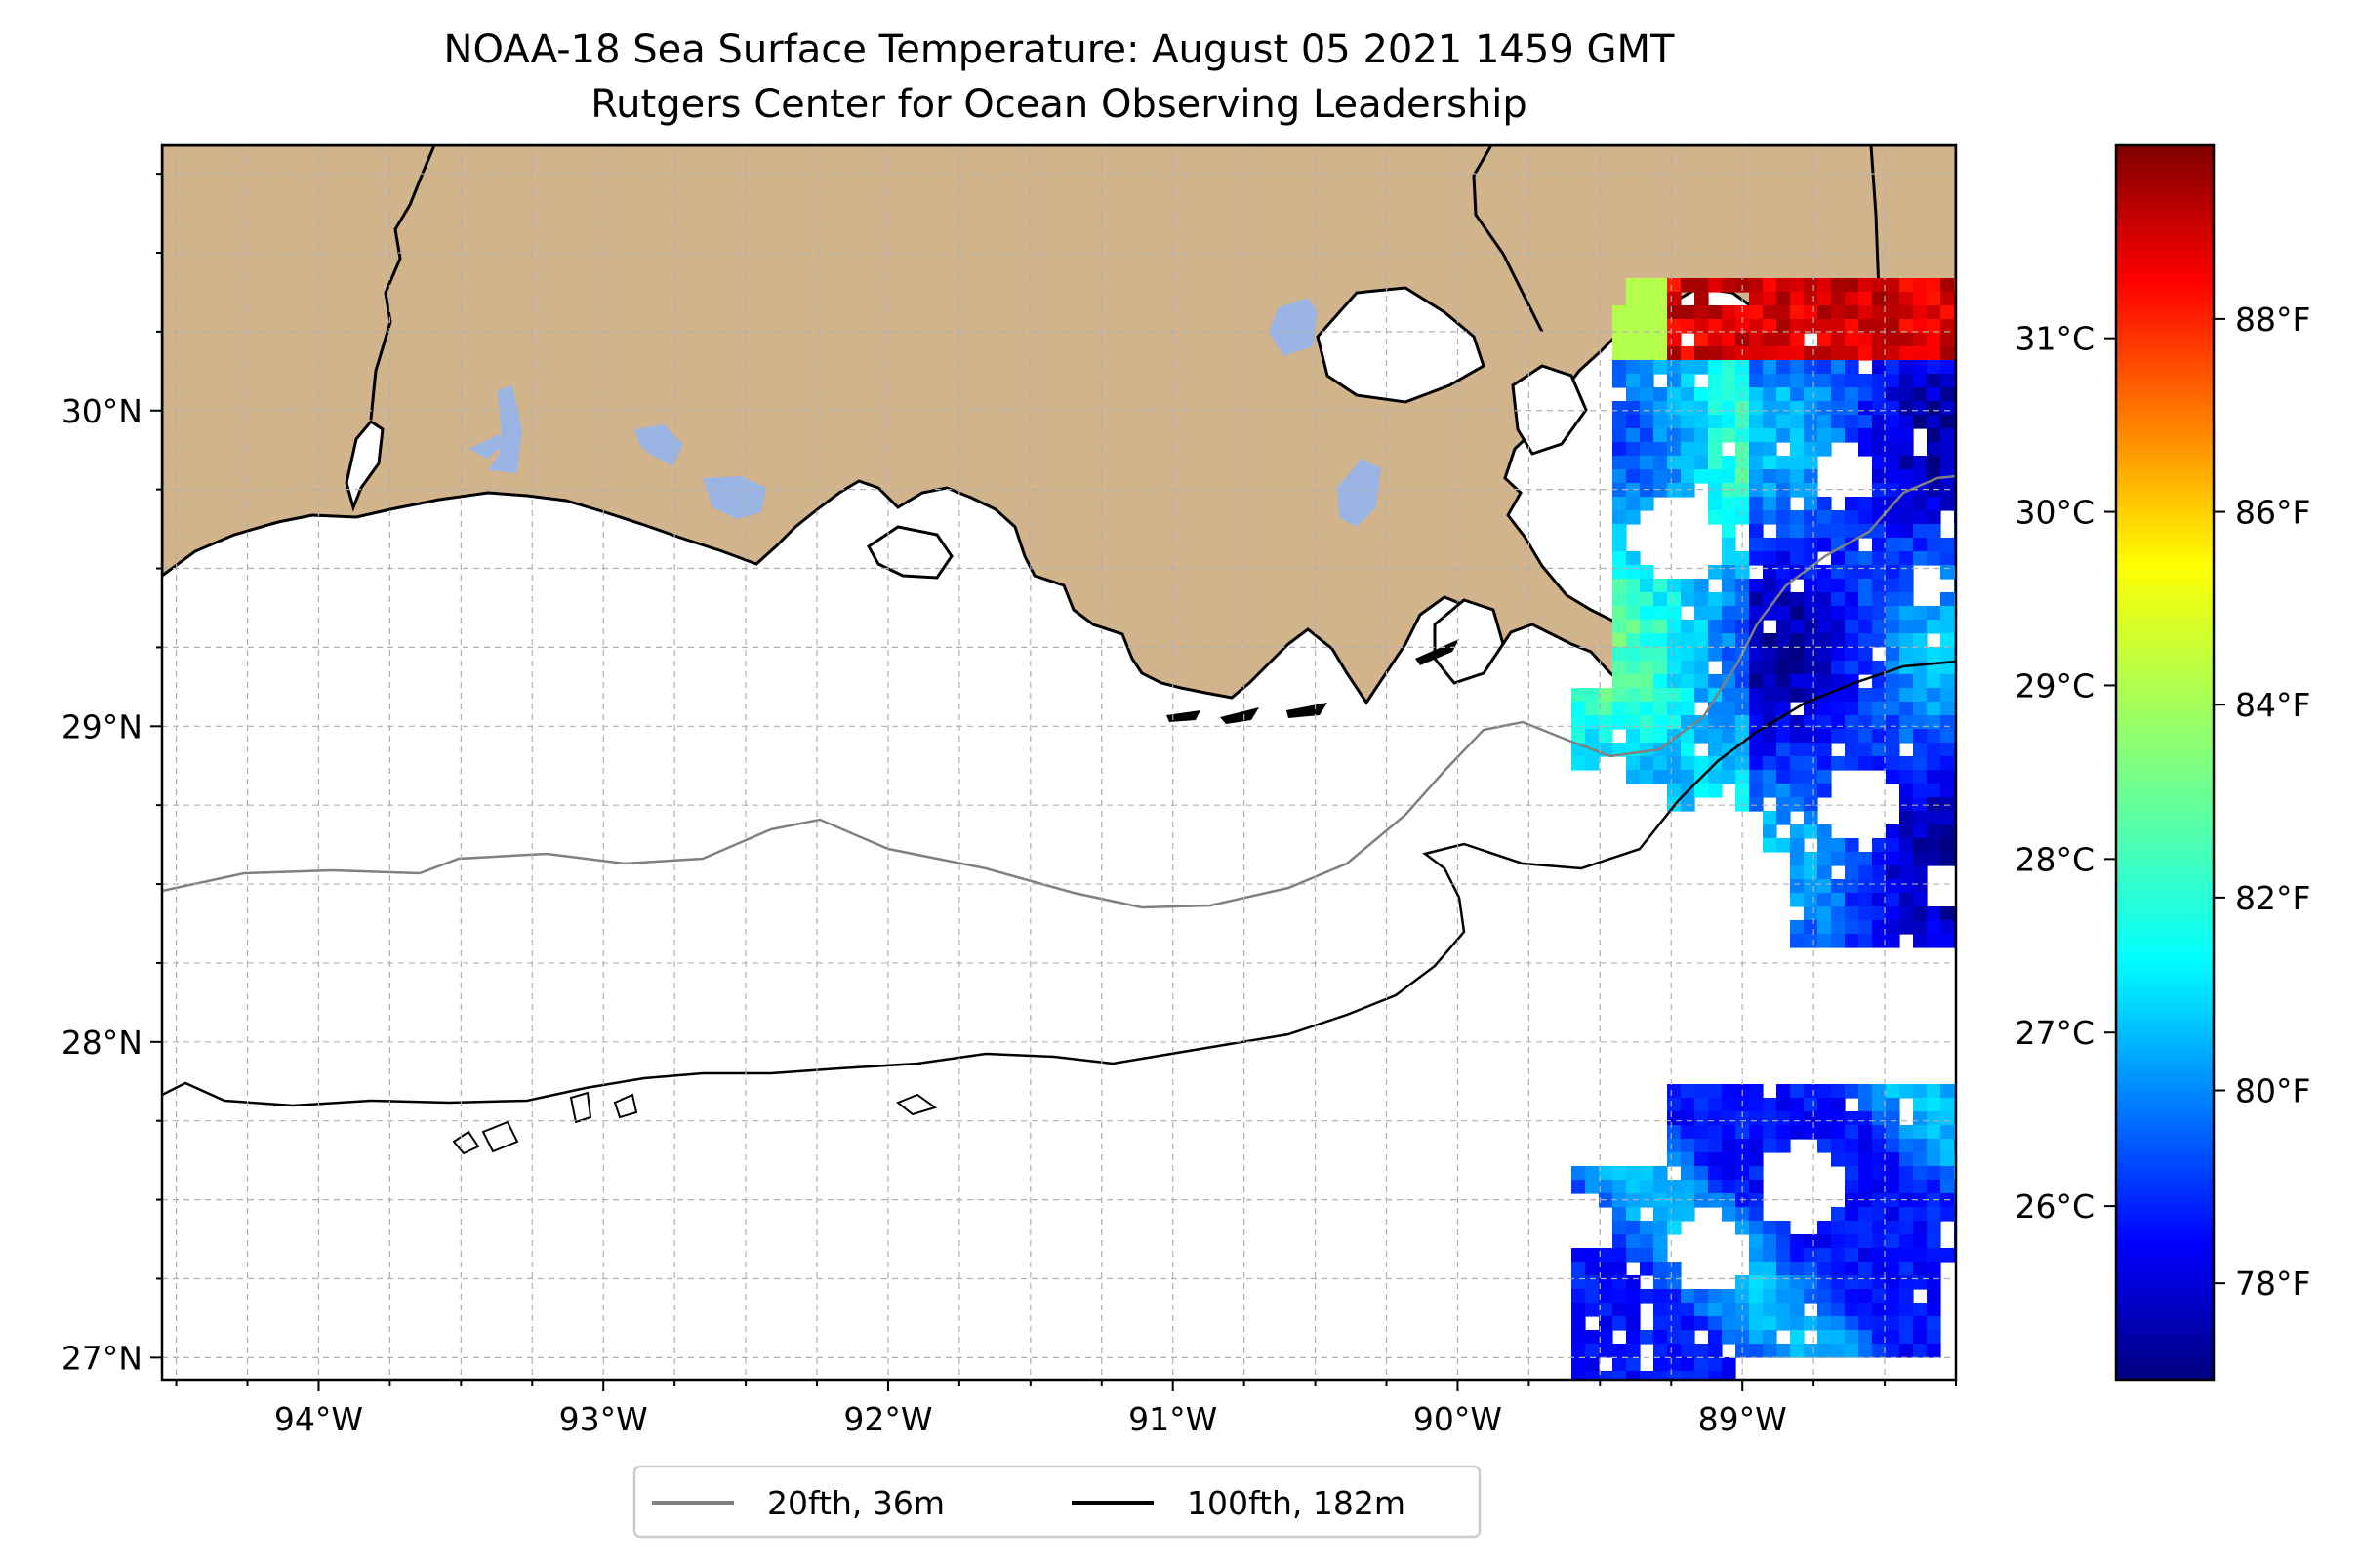  What do you see at coordinates (887, 1419) in the screenshot?
I see `lon-tick-label: 92°W` at bounding box center [887, 1419].